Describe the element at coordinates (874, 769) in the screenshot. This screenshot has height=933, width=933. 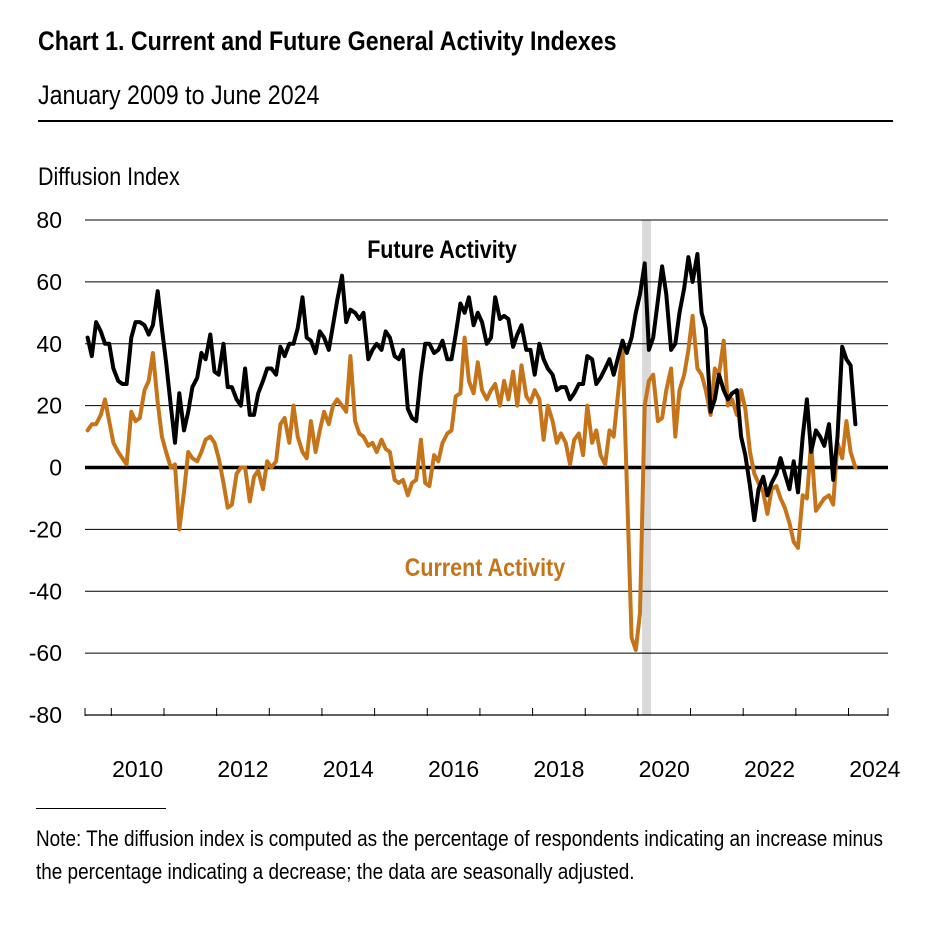
I see `x-tick-label: 2024` at that location.